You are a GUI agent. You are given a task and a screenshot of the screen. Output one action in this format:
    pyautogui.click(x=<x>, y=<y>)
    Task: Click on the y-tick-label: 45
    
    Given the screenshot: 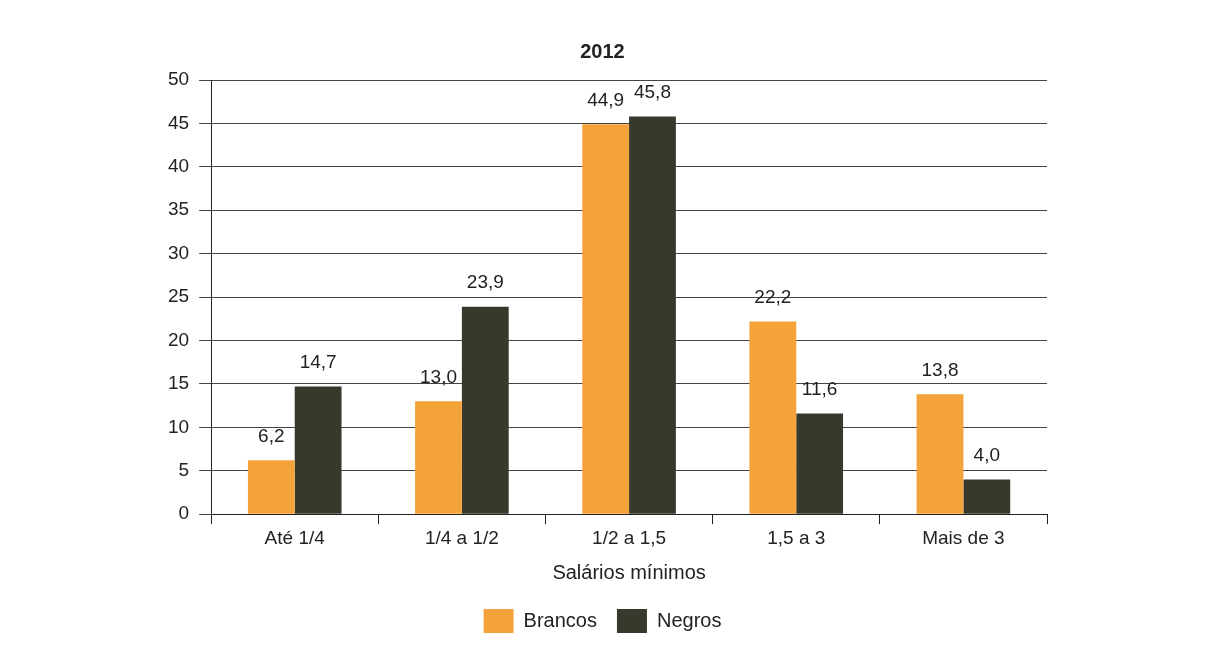 What is the action you would take?
    pyautogui.click(x=178, y=122)
    